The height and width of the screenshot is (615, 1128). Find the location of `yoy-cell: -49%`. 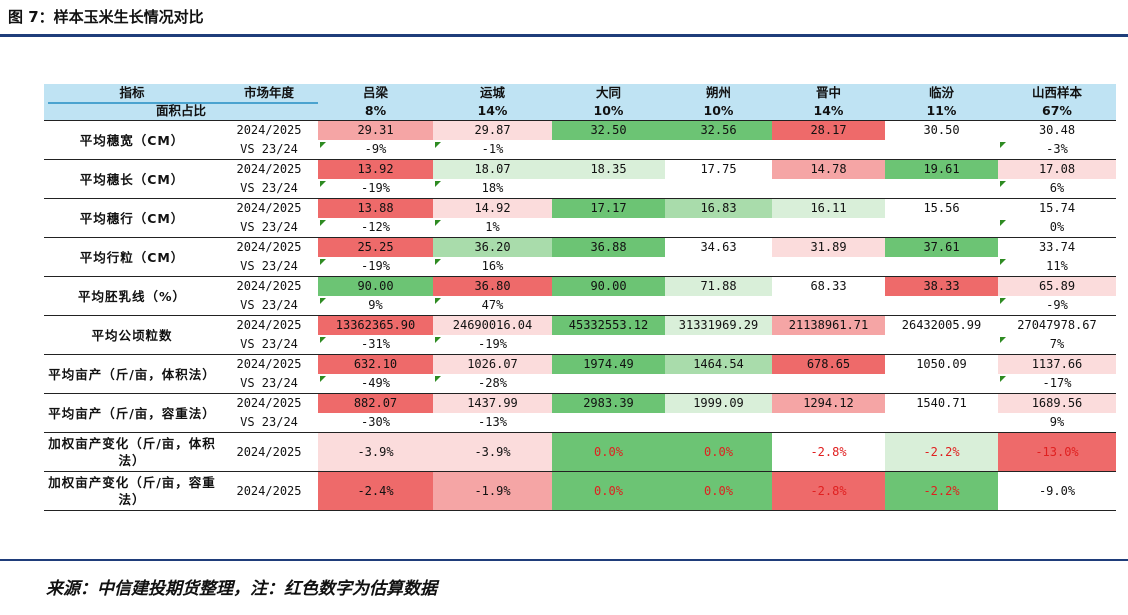

yoy-cell: -49% is located at coordinates (375, 384).